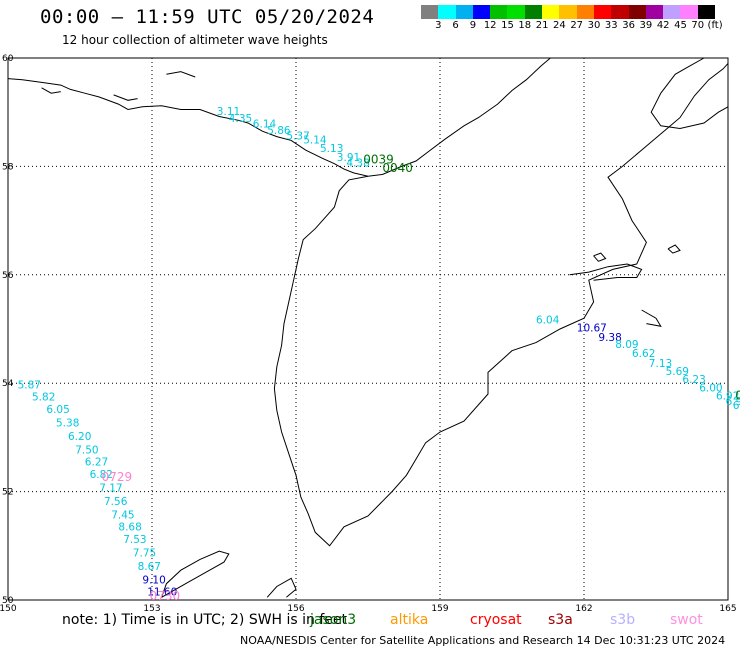 The width and height of the screenshot is (740, 650). What do you see at coordinates (7, 493) in the screenshot?
I see `lat-tick-label: 52` at bounding box center [7, 493].